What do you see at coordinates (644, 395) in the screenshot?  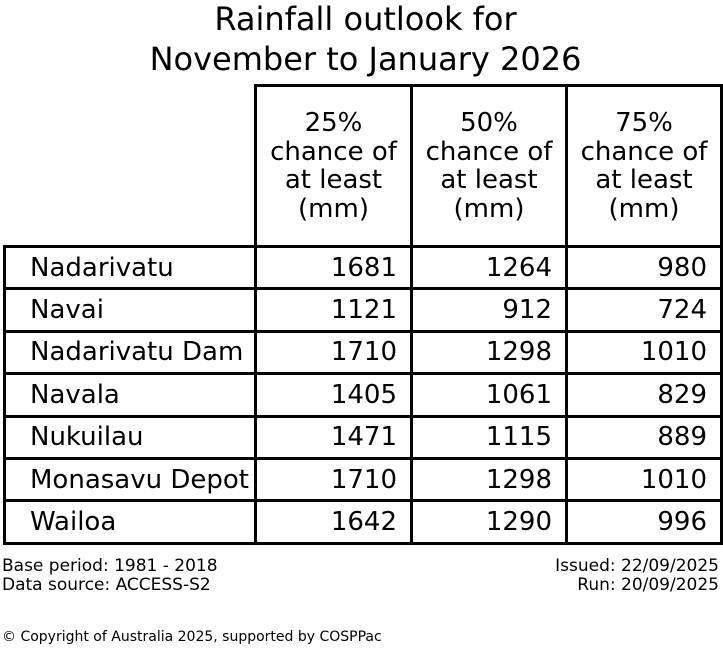 I see `value-cell: 829` at bounding box center [644, 395].